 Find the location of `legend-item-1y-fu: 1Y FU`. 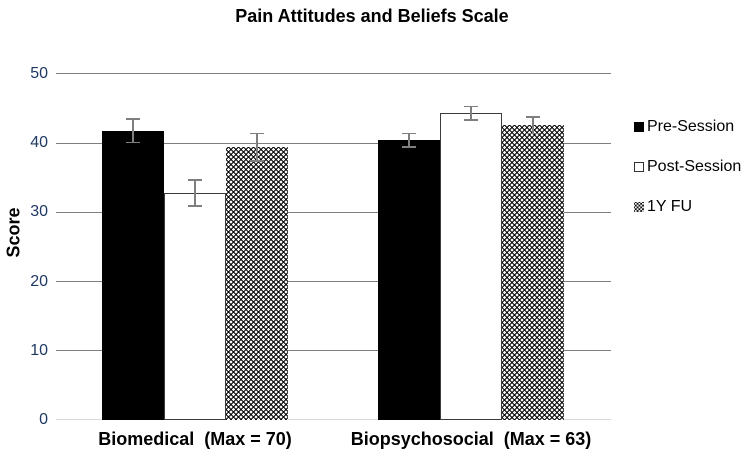

legend-item-1y-fu: 1Y FU is located at coordinates (687, 207).